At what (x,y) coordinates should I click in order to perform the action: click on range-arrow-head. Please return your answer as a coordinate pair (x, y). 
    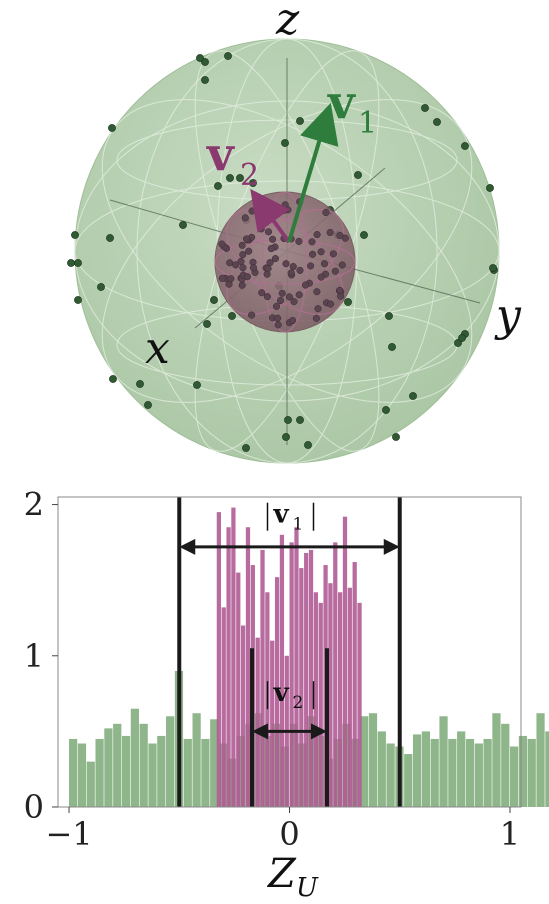
    Looking at the image, I should click on (391, 546).